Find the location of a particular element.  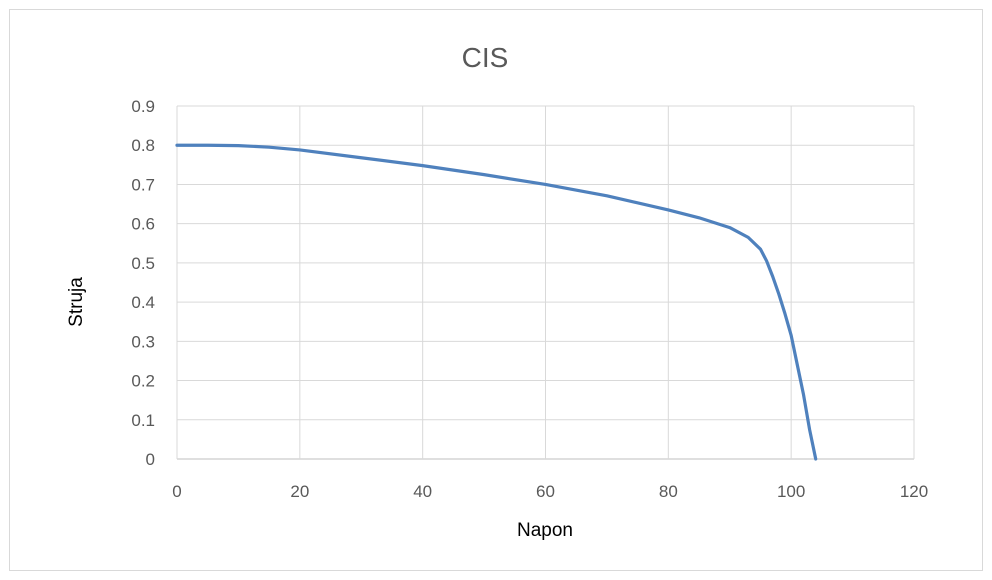

y-tick-label: 0.9 is located at coordinates (143, 106).